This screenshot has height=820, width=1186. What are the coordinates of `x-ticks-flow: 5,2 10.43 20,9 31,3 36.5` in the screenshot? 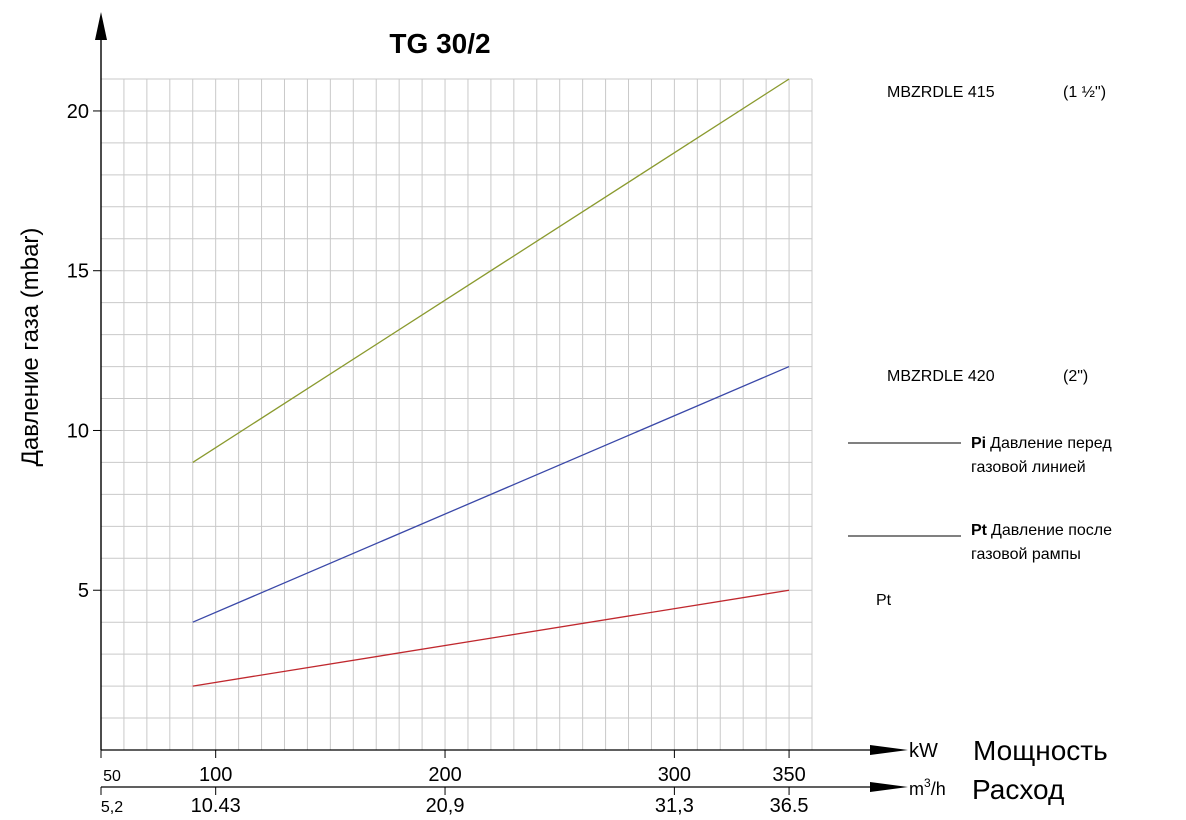 It's located at (454, 802).